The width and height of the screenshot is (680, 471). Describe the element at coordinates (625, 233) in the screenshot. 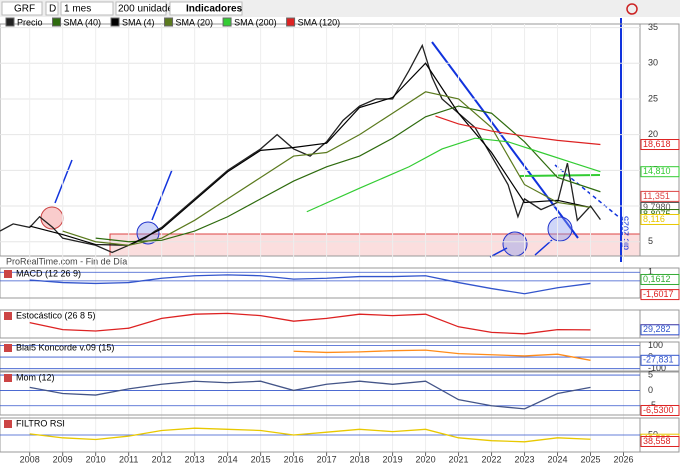

I see `date-marker-label: dic 2025` at that location.